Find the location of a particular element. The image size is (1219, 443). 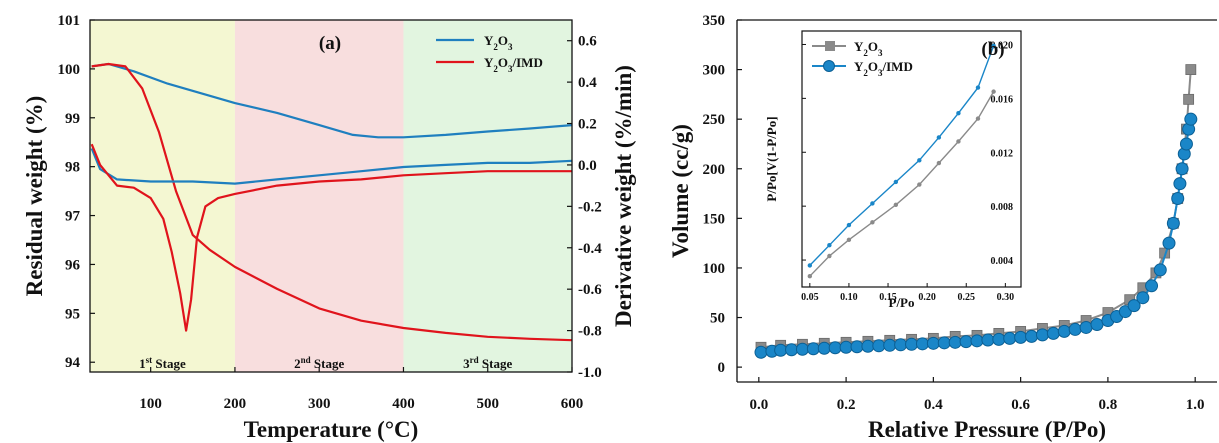

inset-y-tick-label: 0.016 is located at coordinates (1002, 99).